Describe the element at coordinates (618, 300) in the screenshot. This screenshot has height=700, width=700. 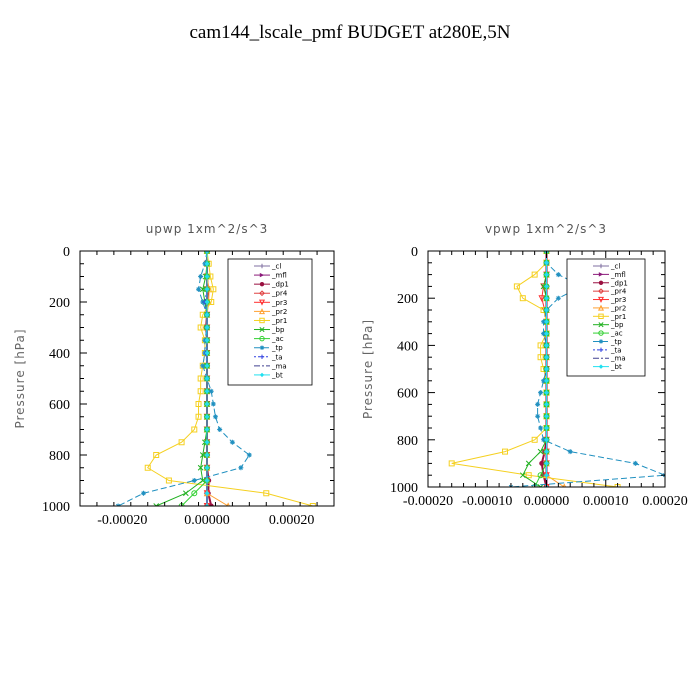
I see `legend-label: _pr3` at that location.